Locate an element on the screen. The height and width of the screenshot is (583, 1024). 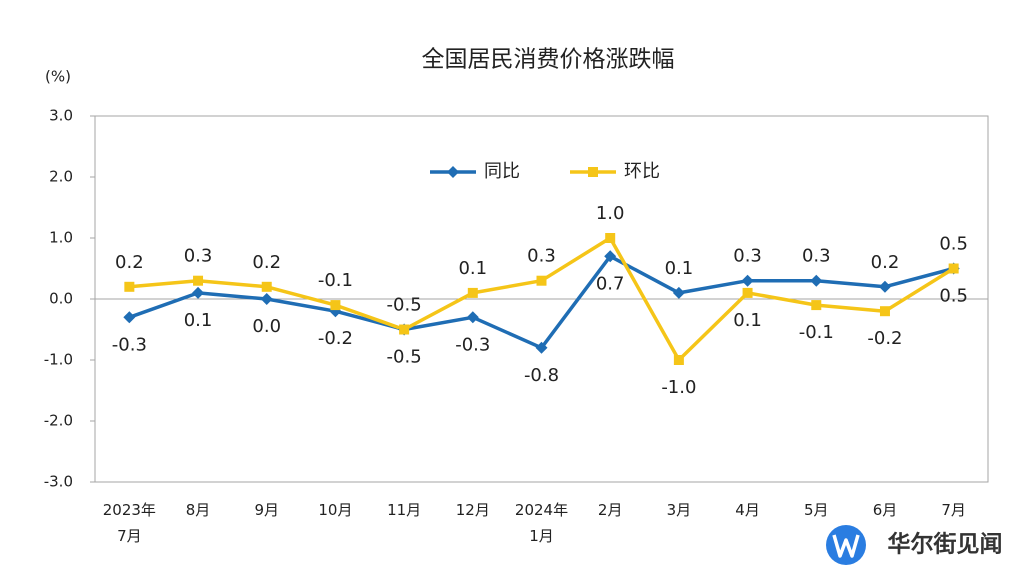
x-tick-label: 2024年 1月 is located at coordinates (541, 523).